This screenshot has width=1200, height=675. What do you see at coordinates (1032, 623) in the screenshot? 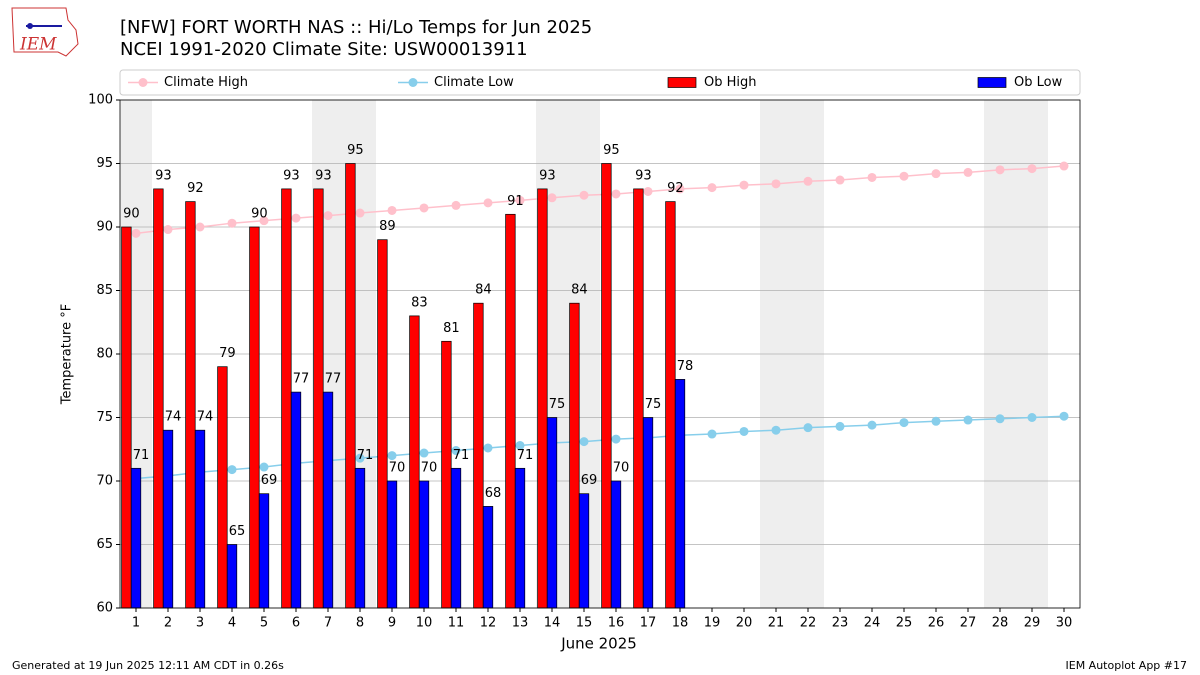
I see `x-tick-label: 29` at bounding box center [1032, 623].